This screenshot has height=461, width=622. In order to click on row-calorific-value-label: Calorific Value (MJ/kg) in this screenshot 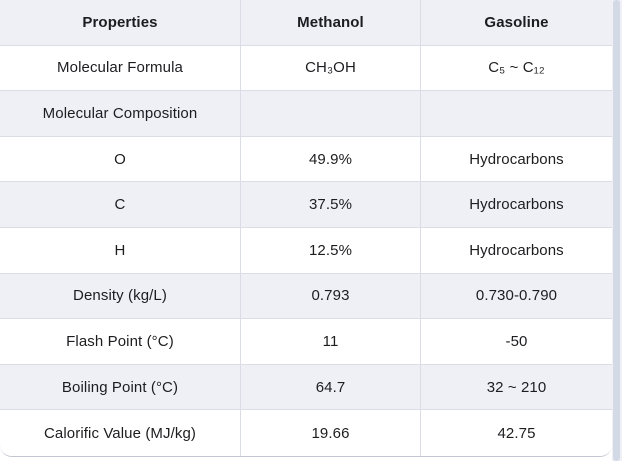, I will do `click(120, 433)`.